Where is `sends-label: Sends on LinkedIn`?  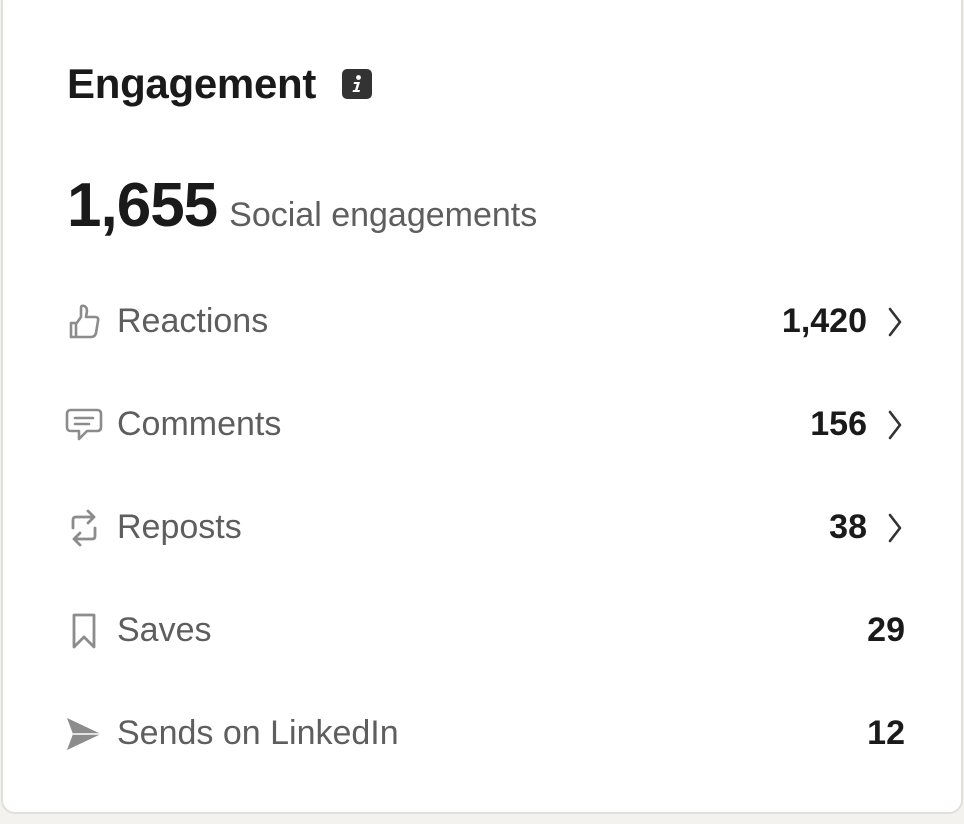
sends-label: Sends on LinkedIn is located at coordinates (258, 733).